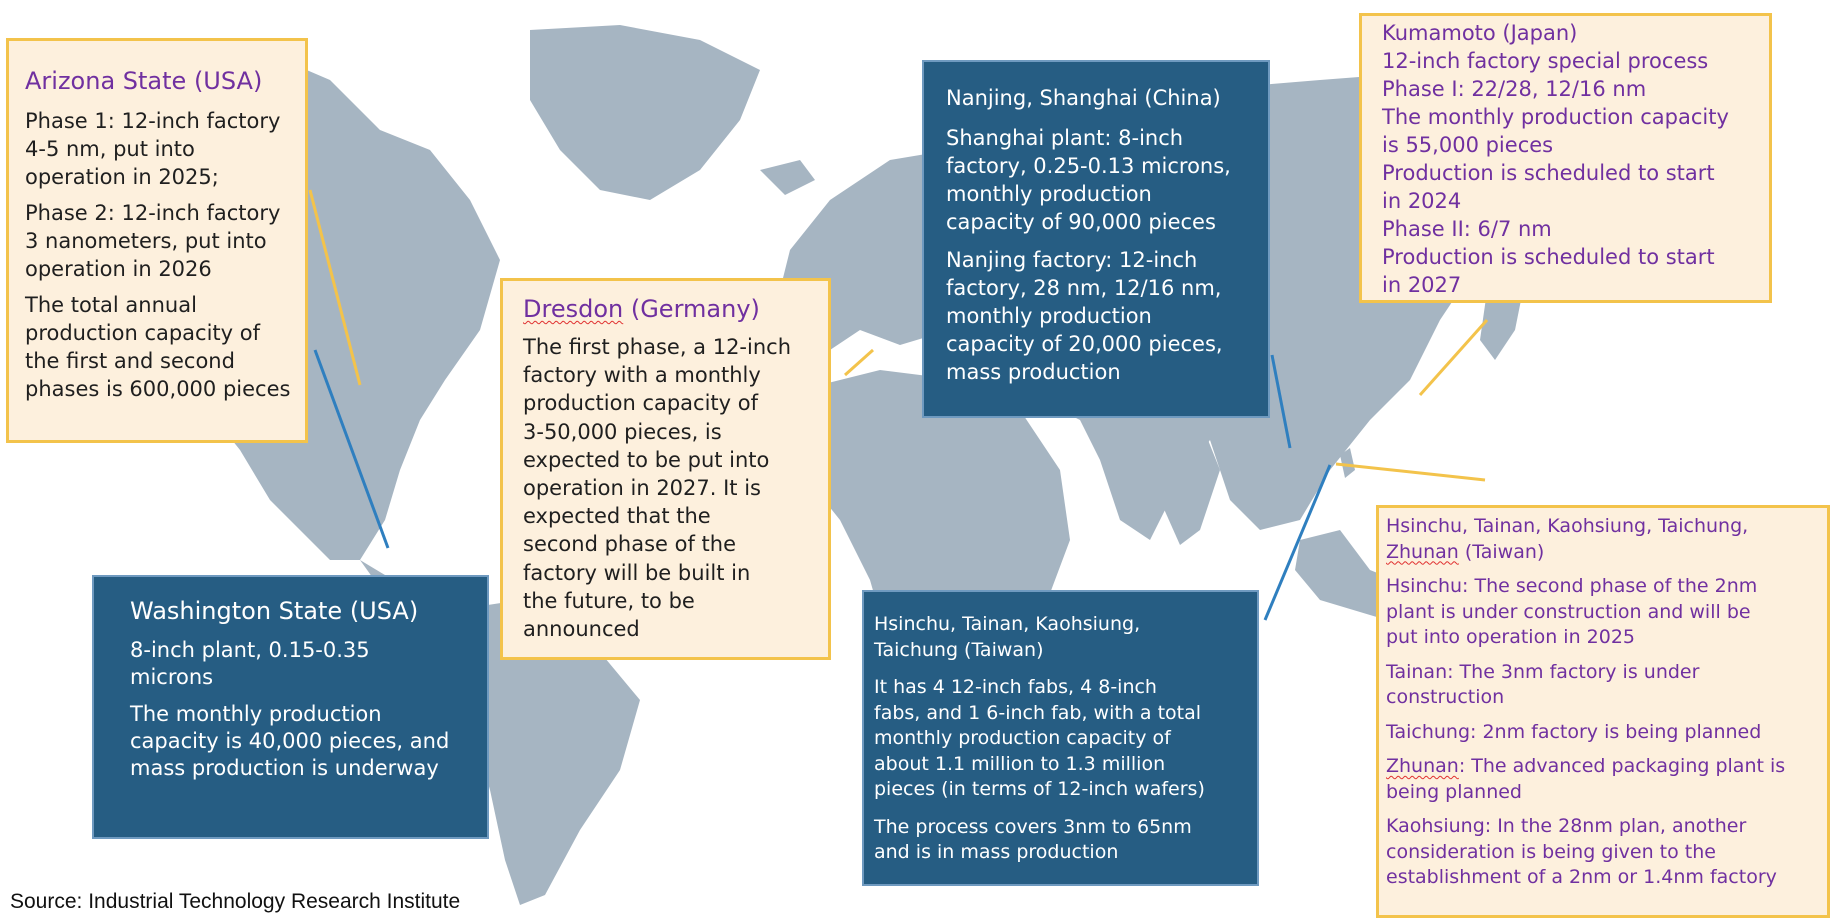  Describe the element at coordinates (1180, 482) in the screenshot. I see `india` at that location.